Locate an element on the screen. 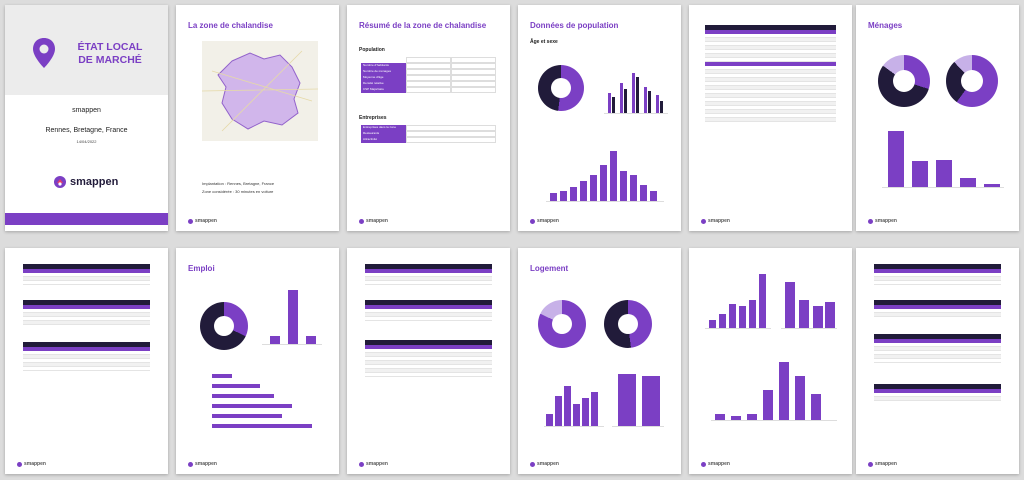  page-title: Ménages is located at coordinates (885, 25).